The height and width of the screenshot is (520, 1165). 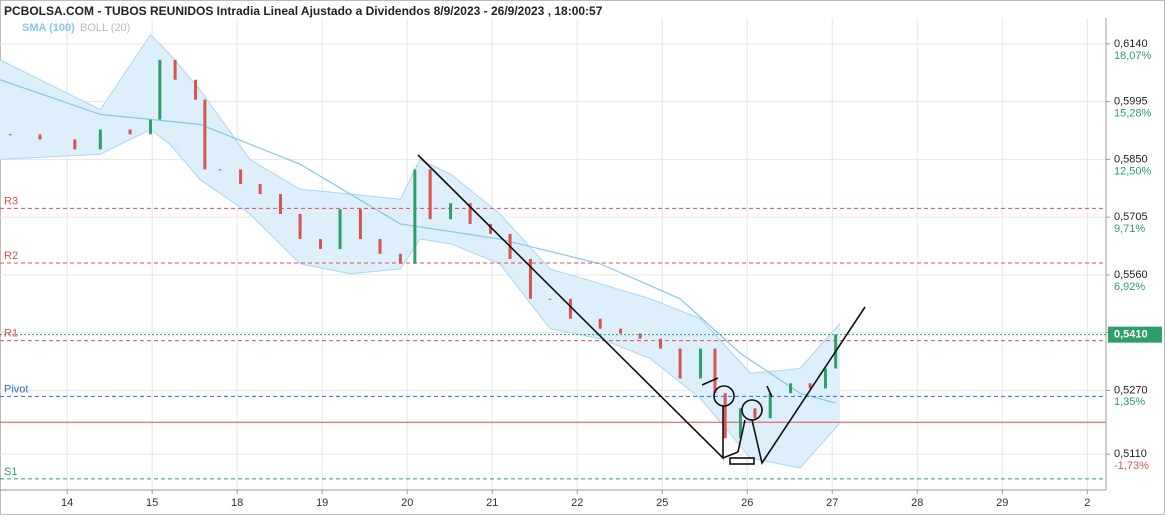 What do you see at coordinates (742, 461) in the screenshot?
I see `box-mark` at bounding box center [742, 461].